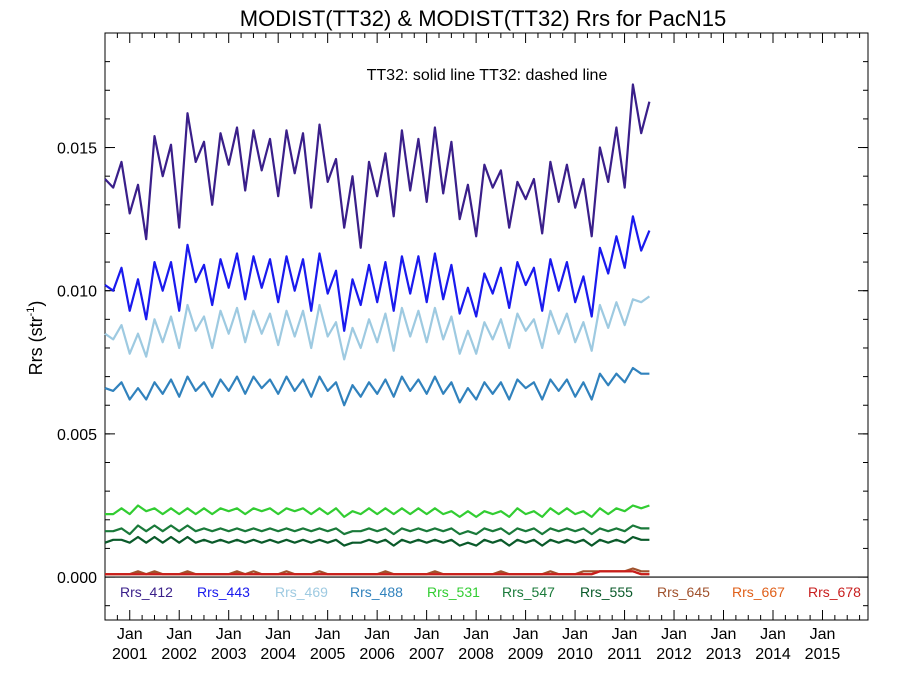 The image size is (900, 675). Describe the element at coordinates (528, 592) in the screenshot. I see `legend-entry-rrs-547: Rrs_547` at that location.